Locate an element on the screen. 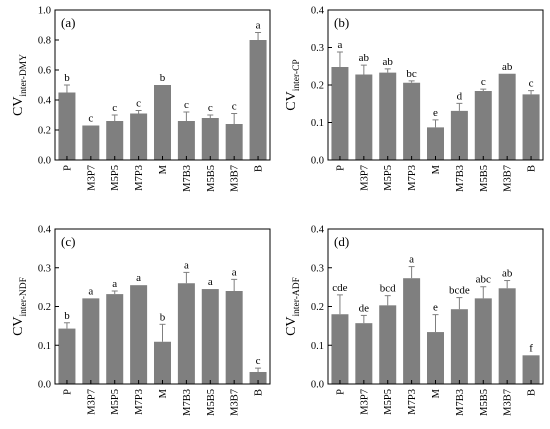  bar-m3p7 is located at coordinates (364, 353).